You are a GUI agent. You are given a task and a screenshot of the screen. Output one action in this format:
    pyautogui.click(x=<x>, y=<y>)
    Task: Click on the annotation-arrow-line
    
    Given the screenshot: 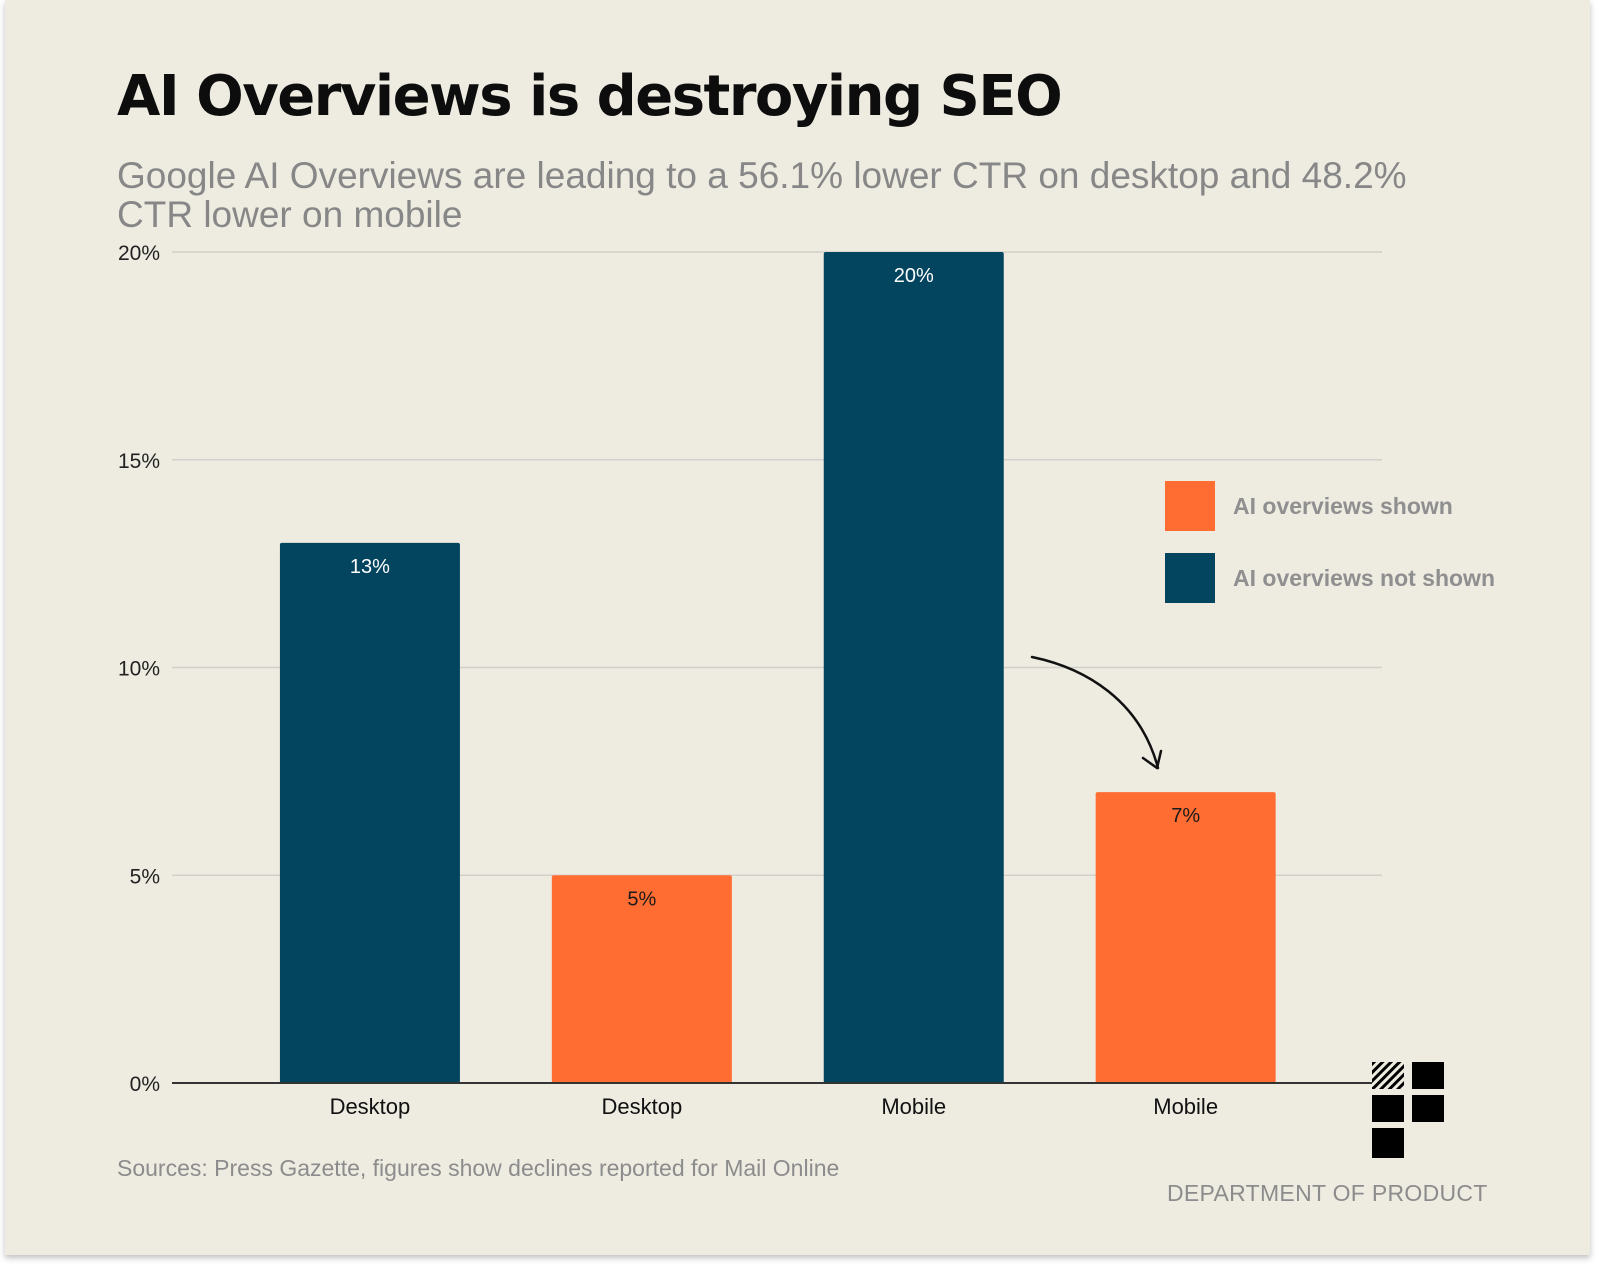 What is the action you would take?
    pyautogui.click(x=1095, y=712)
    